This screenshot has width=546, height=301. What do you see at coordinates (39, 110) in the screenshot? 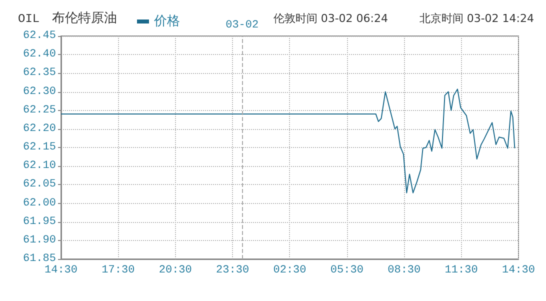
I see `y-tick-label: 62.25` at bounding box center [39, 110].